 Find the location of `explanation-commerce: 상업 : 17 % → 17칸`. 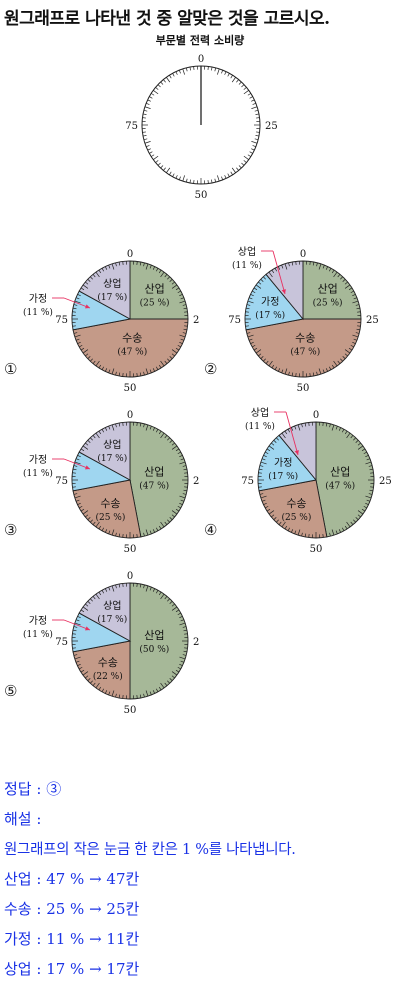

explanation-commerce: 상업 : 17 % → 17칸 is located at coordinates (72, 969).